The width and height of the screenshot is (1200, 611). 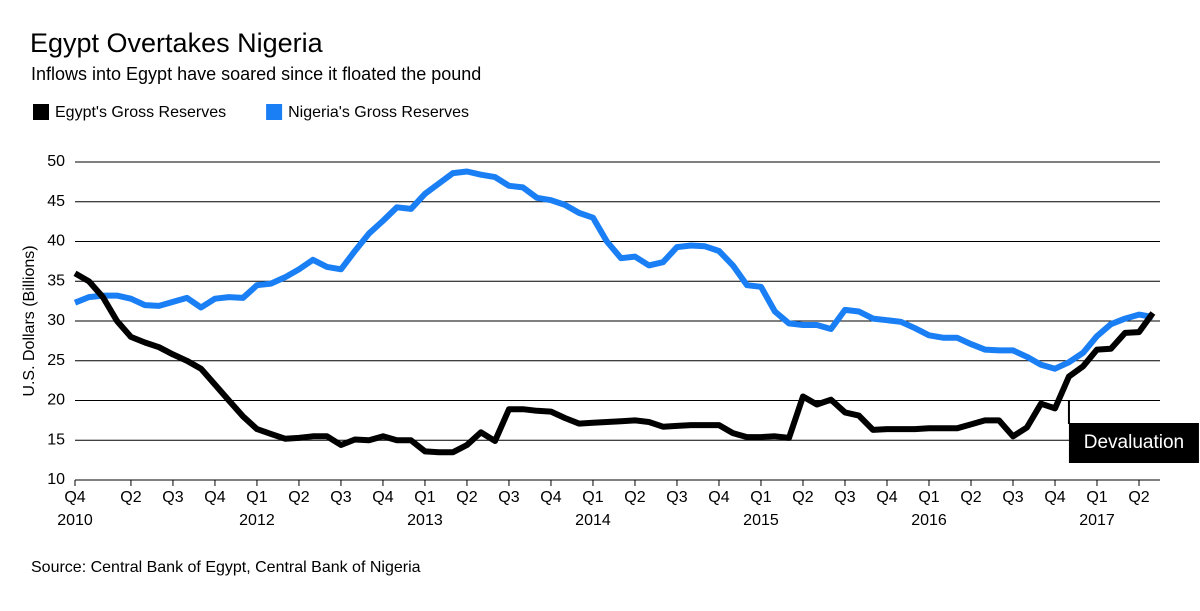 I want to click on x-year-label: 2015, so click(x=761, y=520).